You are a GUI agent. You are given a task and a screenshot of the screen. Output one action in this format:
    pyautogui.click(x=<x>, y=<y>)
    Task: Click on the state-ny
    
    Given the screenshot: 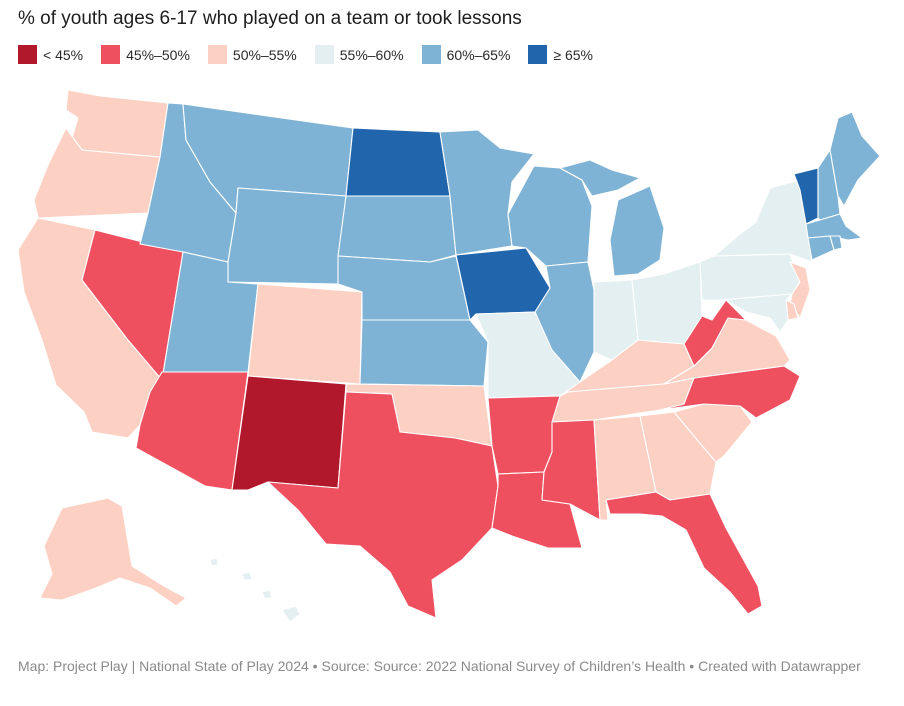 What is the action you would take?
    pyautogui.click(x=763, y=221)
    